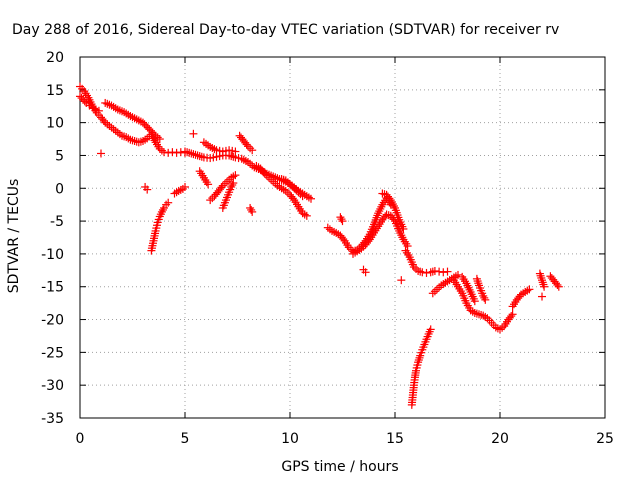 The width and height of the screenshot is (640, 480). Describe the element at coordinates (52, 238) in the screenshot. I see `y-tick-labels: -35 -30 -25 -20 -15 -10 -5 0 5 10 15 20` at that location.